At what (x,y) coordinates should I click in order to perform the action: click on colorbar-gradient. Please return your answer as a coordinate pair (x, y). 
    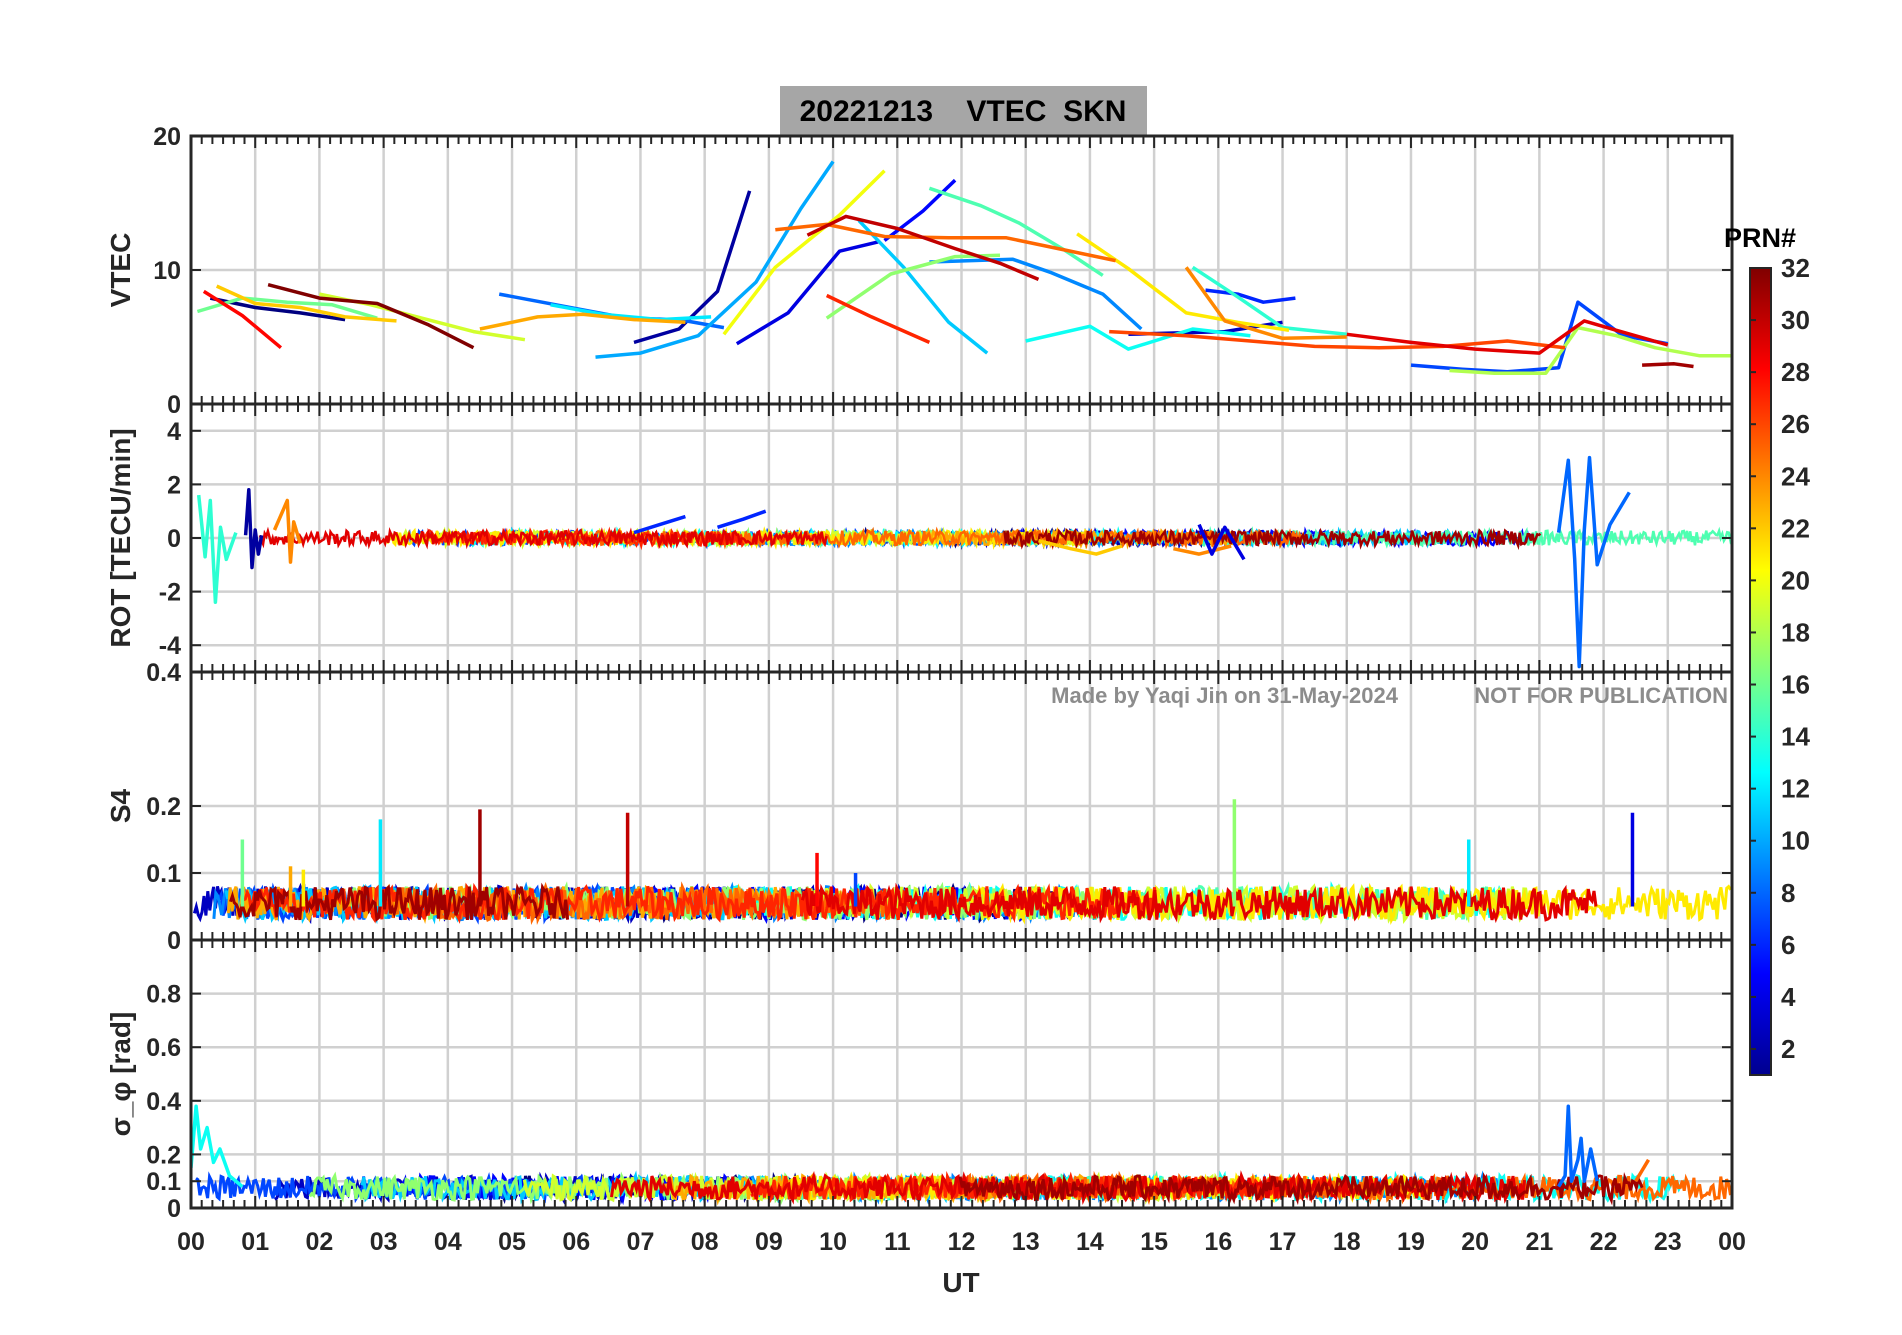
    Looking at the image, I should click on (1760, 671).